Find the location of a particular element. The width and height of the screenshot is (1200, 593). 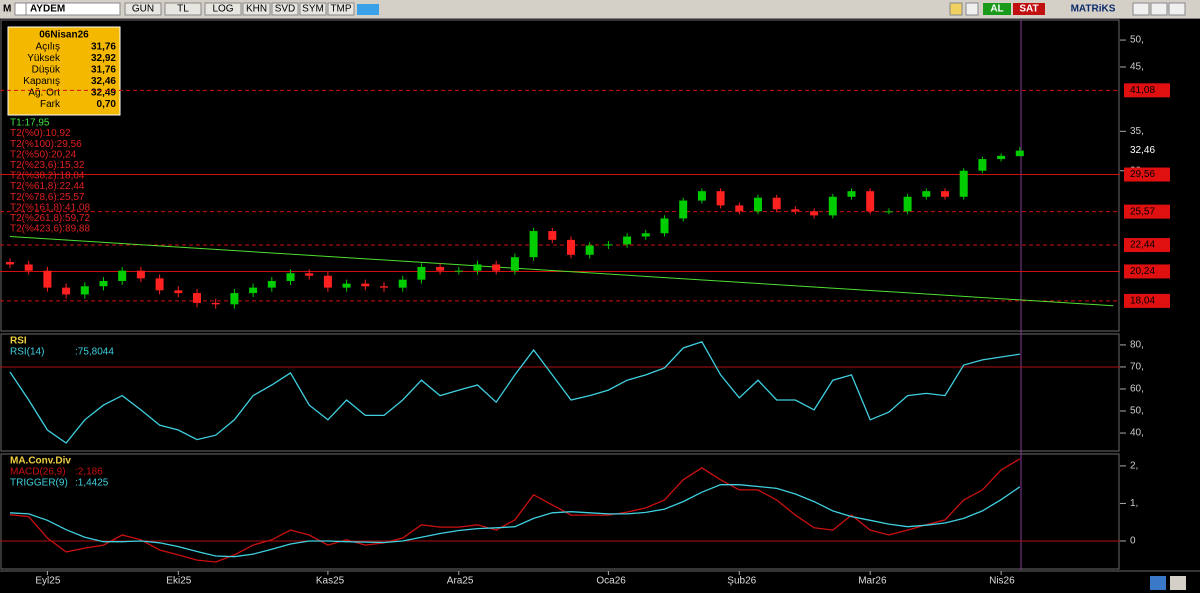

symbol-field is located at coordinates (73, 9).